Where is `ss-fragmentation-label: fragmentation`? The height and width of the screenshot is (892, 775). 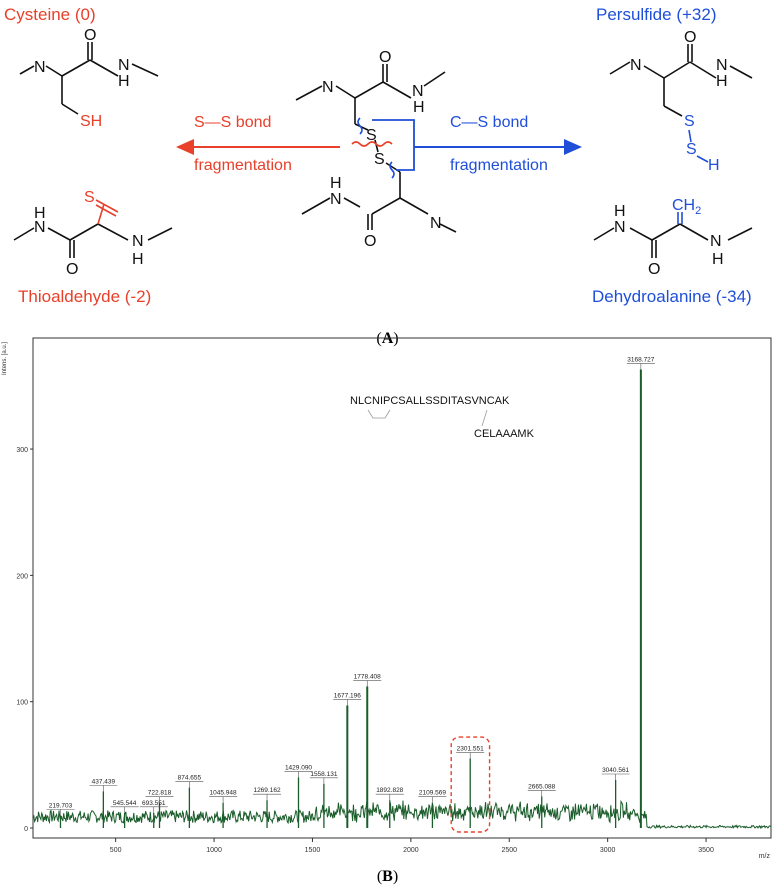 ss-fragmentation-label: fragmentation is located at coordinates (243, 165).